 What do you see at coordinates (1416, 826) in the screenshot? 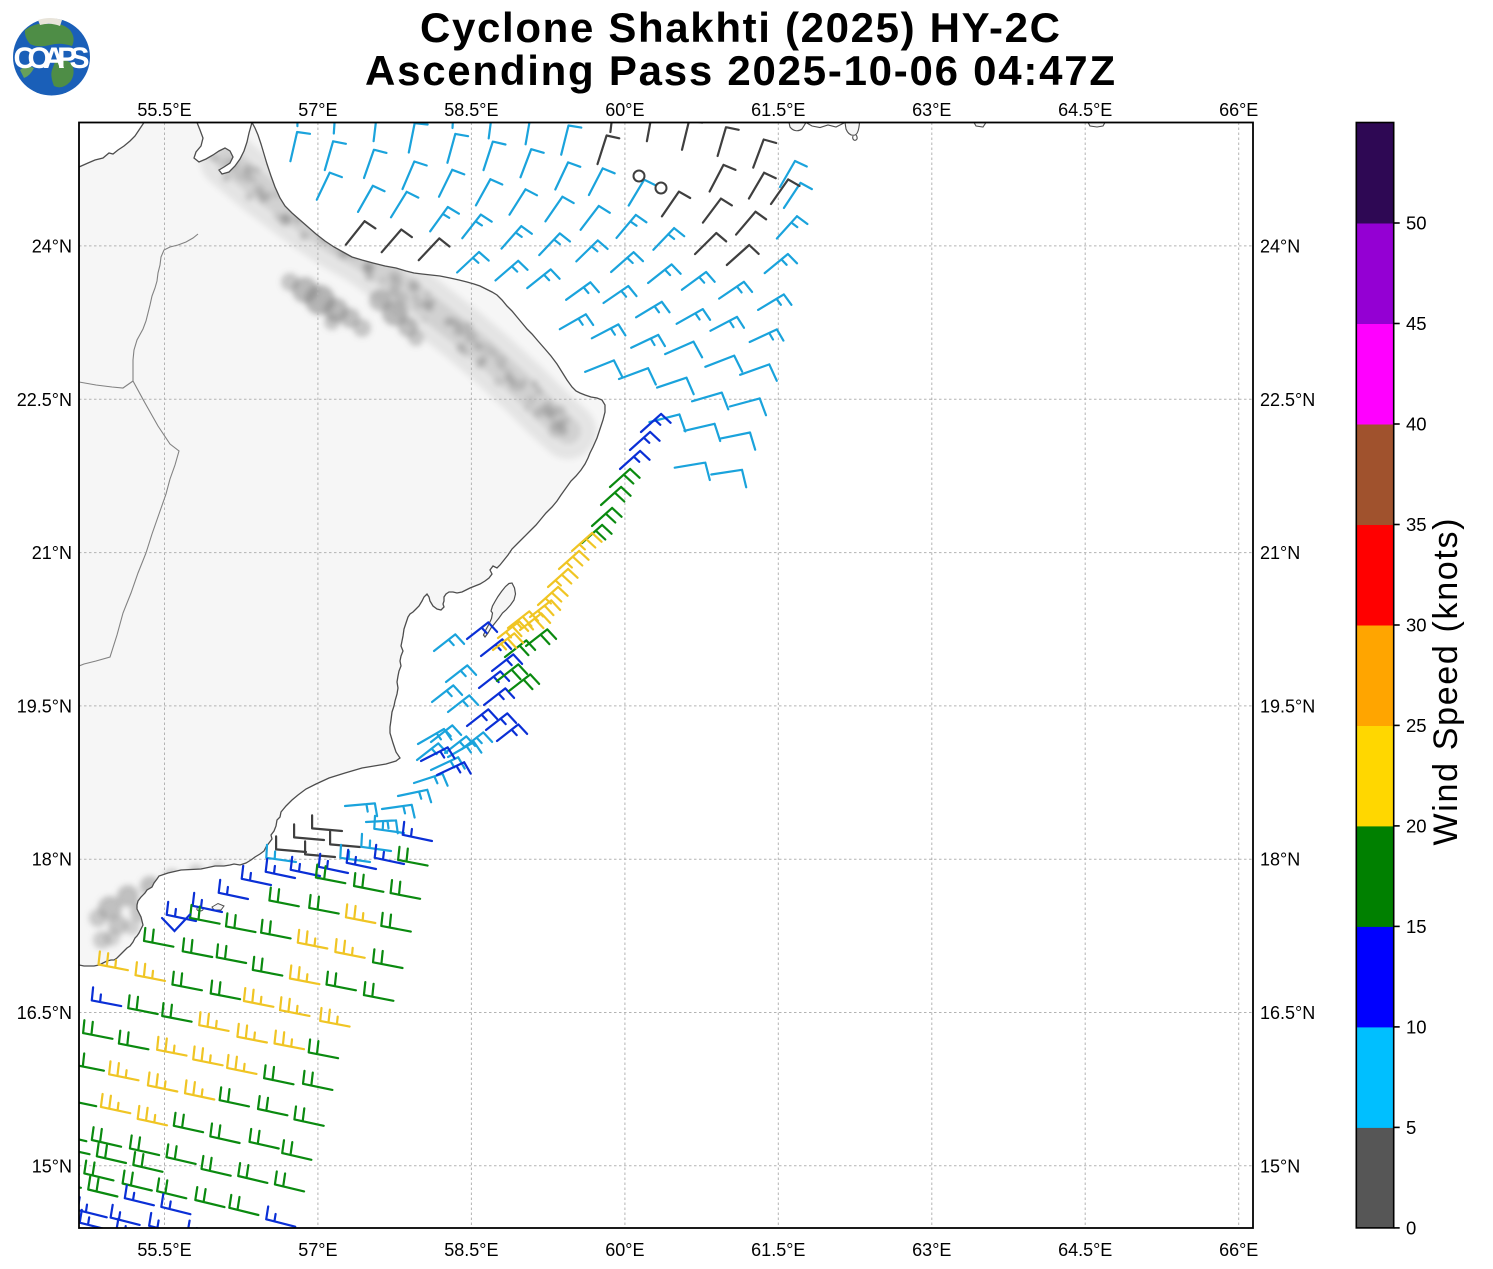
I see `svg-text: 20` at bounding box center [1416, 826].